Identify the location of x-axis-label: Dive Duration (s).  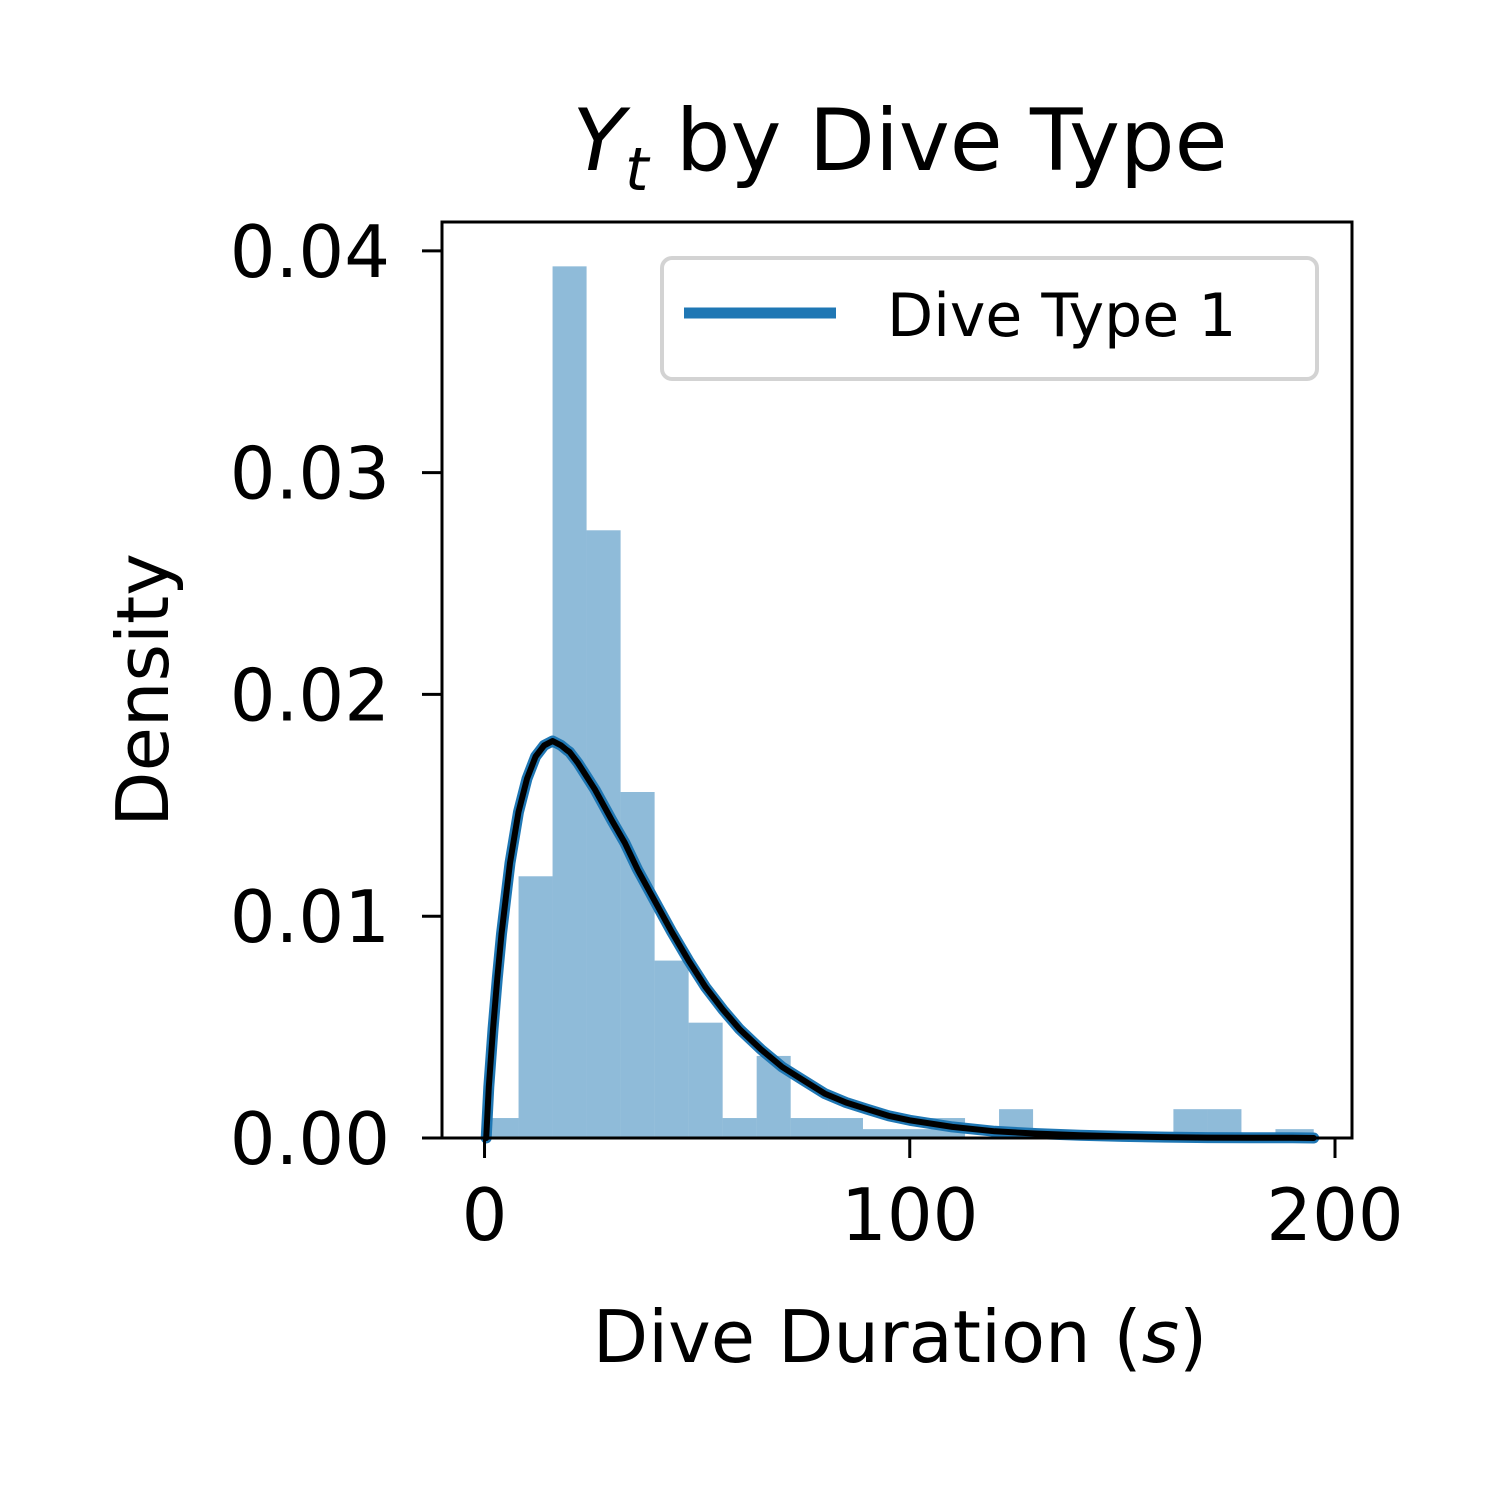
(900, 1337).